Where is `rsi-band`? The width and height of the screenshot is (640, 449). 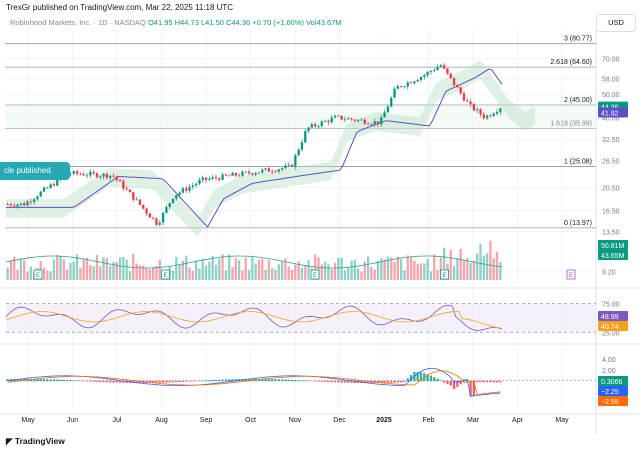 rsi-band is located at coordinates (301, 318).